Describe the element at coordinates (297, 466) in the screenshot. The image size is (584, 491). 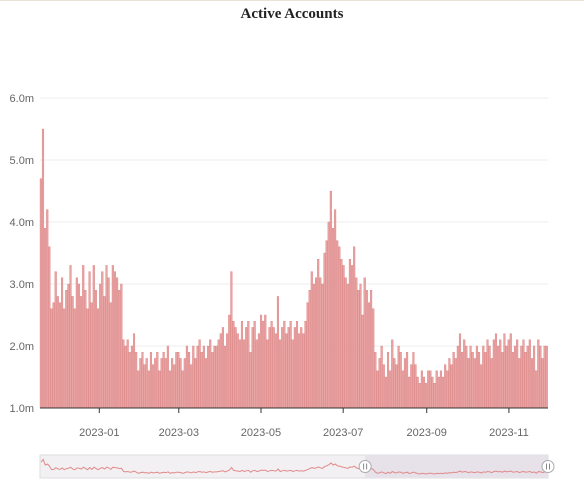
I see `zoom-slider` at that location.